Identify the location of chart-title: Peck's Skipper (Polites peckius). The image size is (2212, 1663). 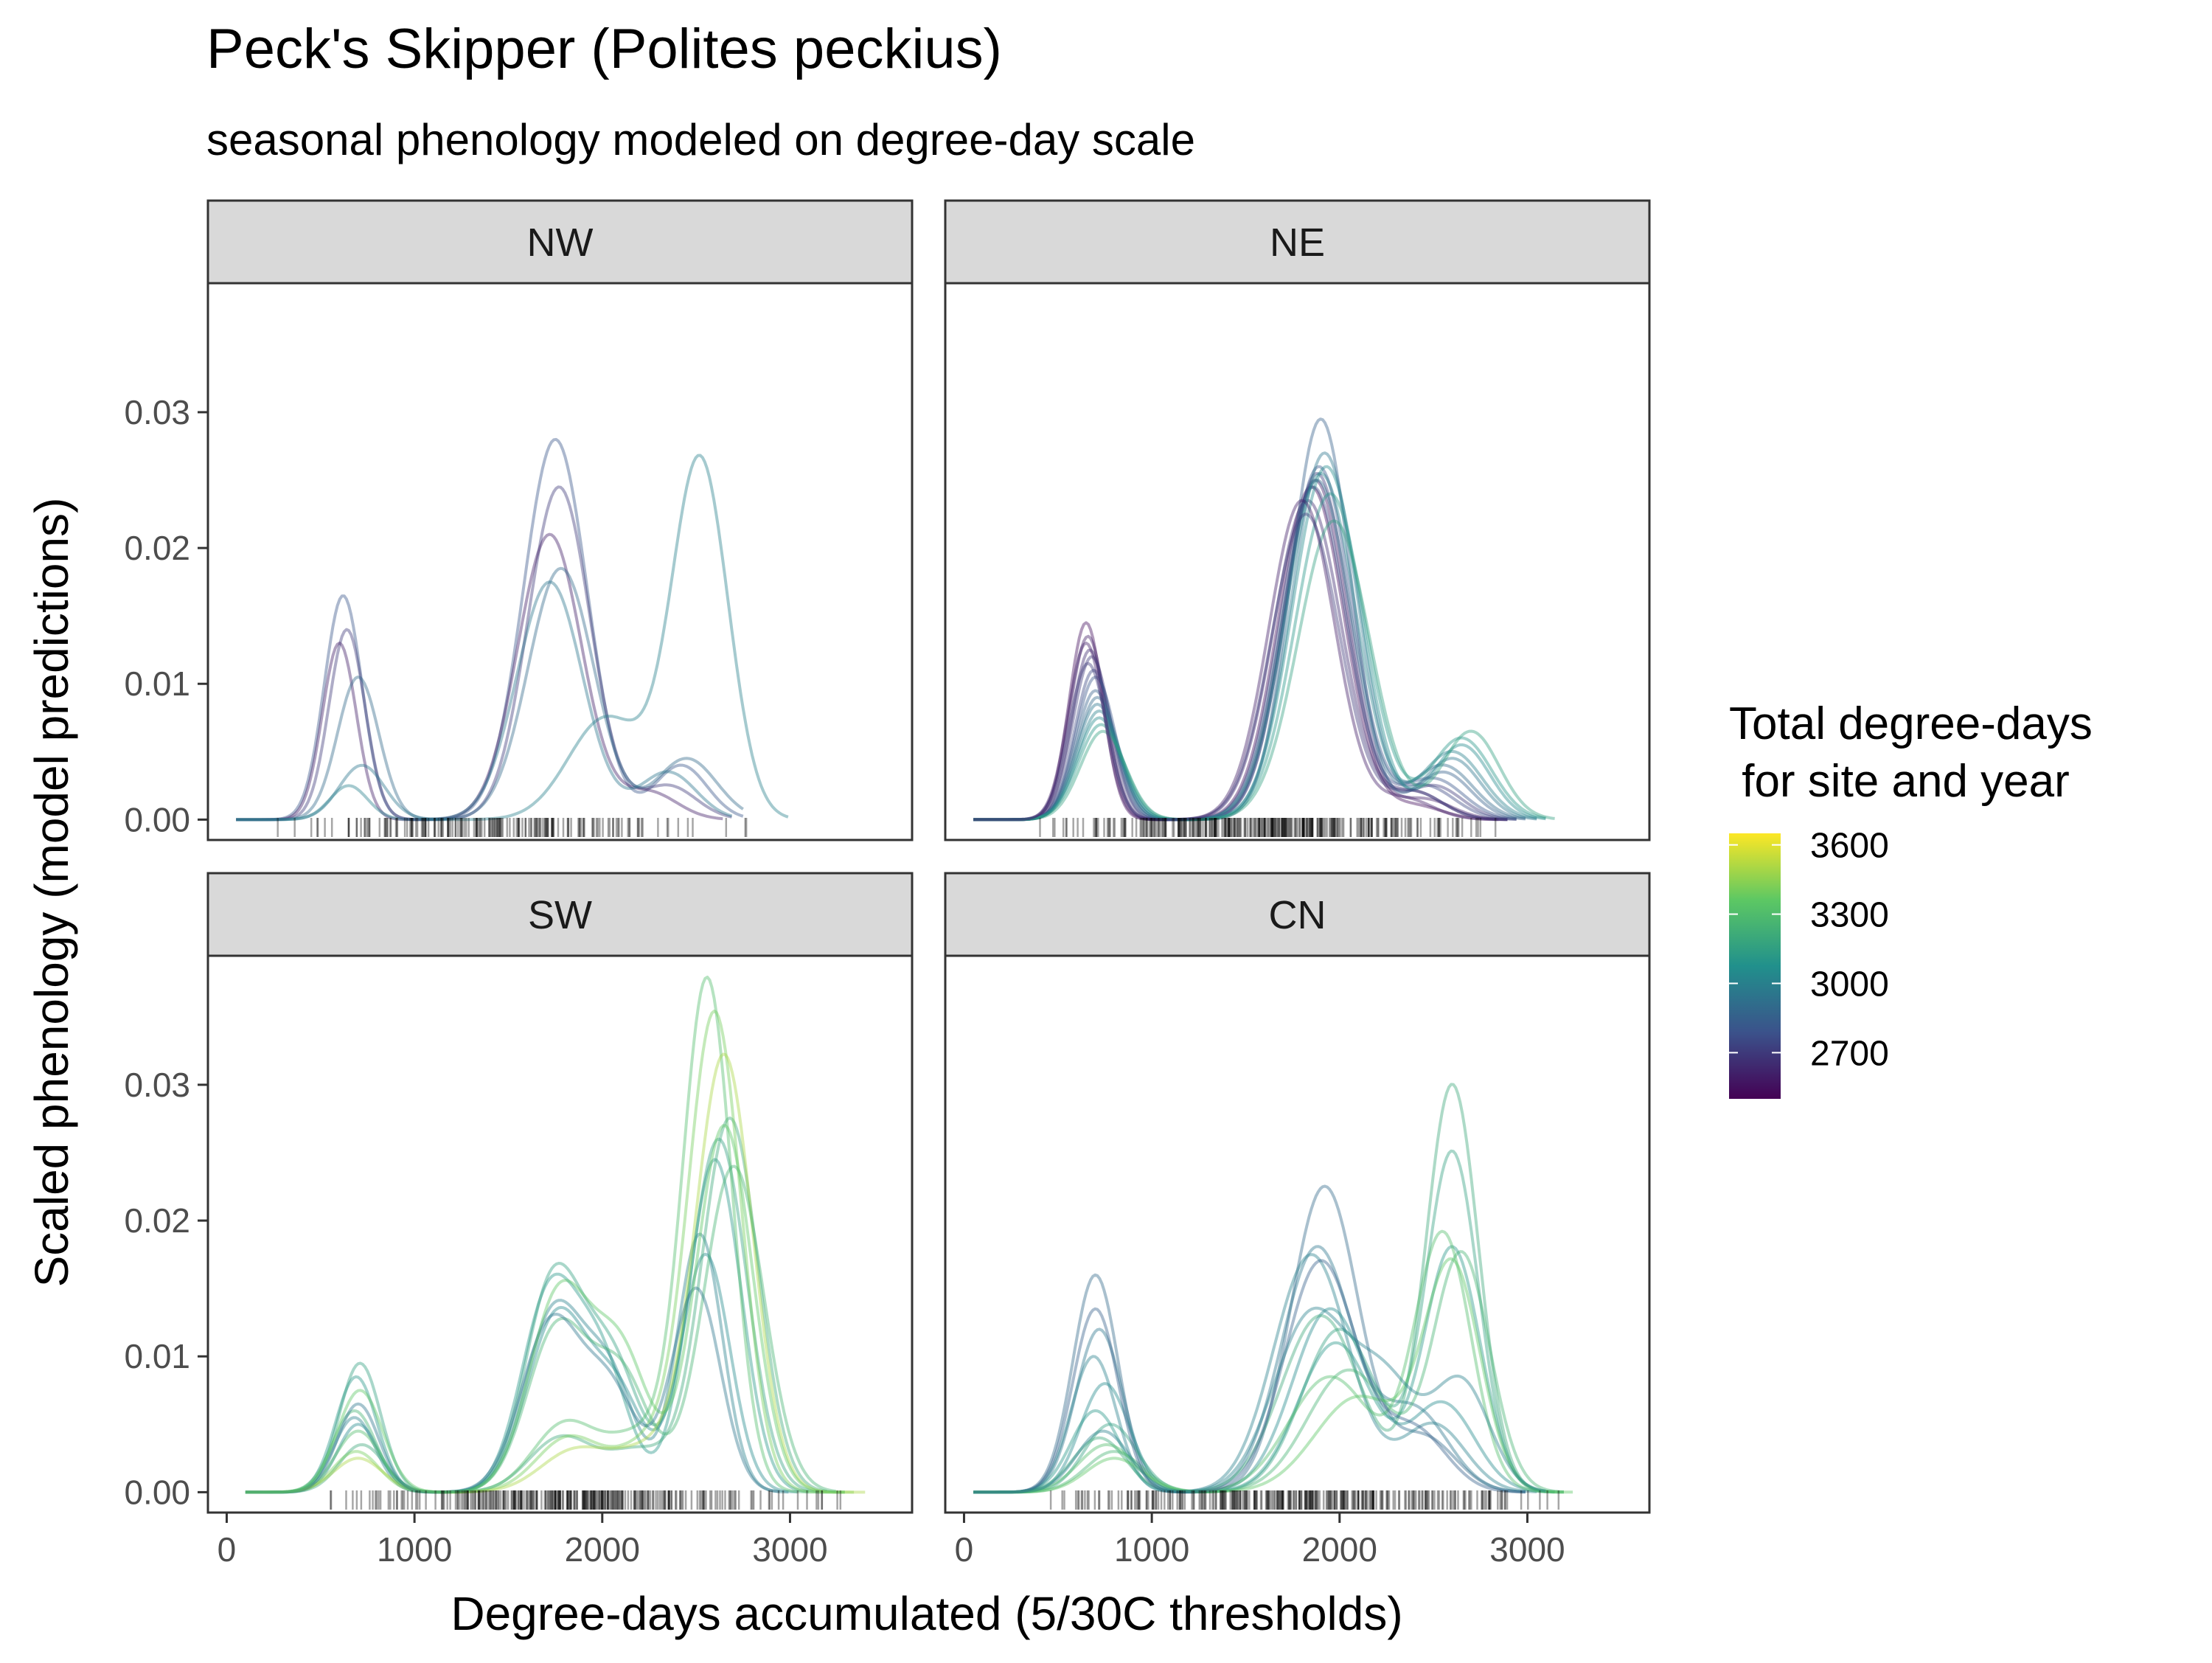
(604, 49).